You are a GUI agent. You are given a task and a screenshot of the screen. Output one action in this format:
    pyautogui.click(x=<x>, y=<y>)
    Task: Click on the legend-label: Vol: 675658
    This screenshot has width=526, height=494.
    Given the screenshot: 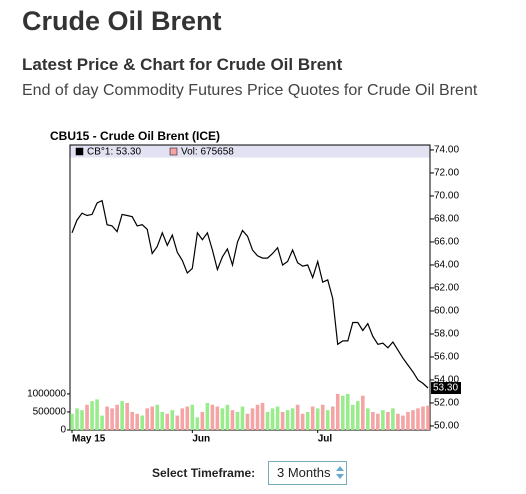 What is the action you would take?
    pyautogui.click(x=207, y=152)
    